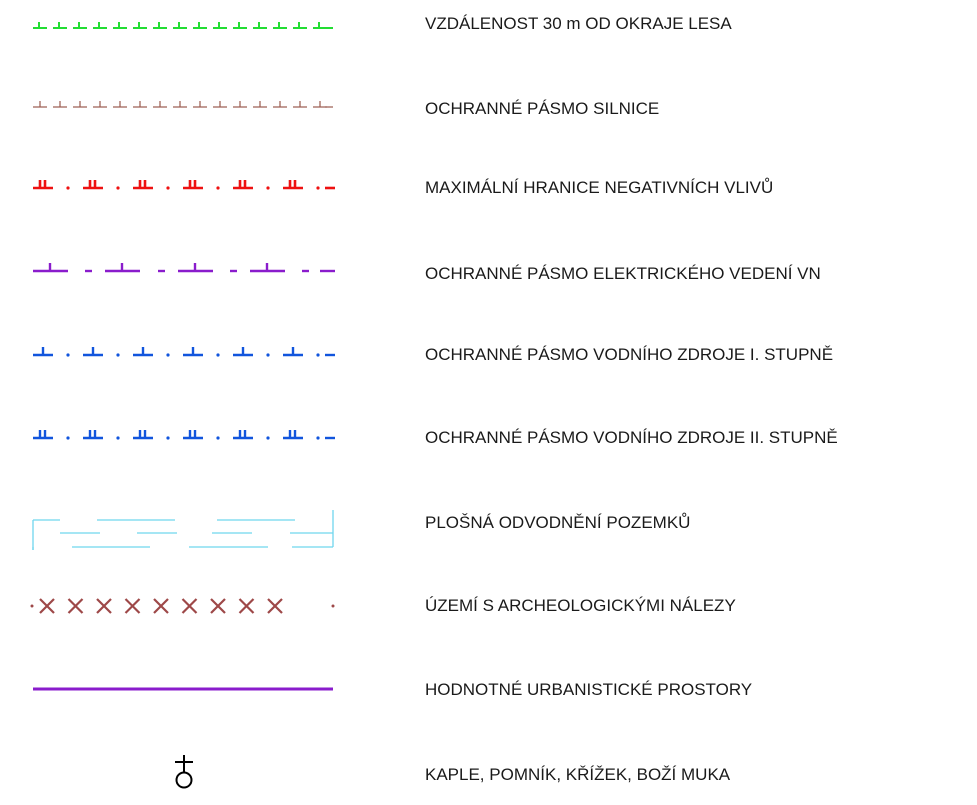  I want to click on chapel-cross-svg, so click(184, 772).